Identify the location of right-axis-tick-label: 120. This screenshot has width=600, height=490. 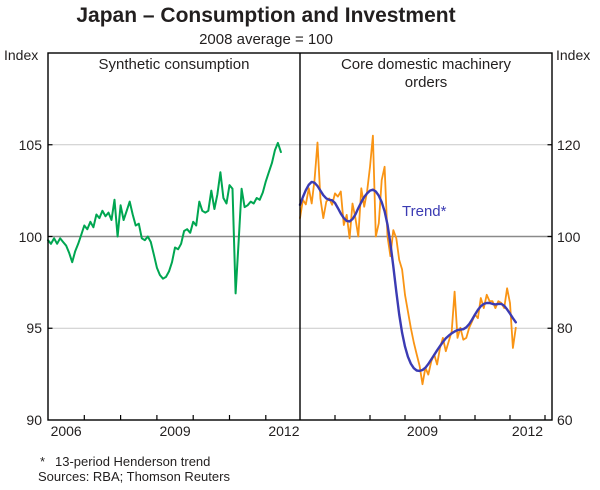
(569, 144).